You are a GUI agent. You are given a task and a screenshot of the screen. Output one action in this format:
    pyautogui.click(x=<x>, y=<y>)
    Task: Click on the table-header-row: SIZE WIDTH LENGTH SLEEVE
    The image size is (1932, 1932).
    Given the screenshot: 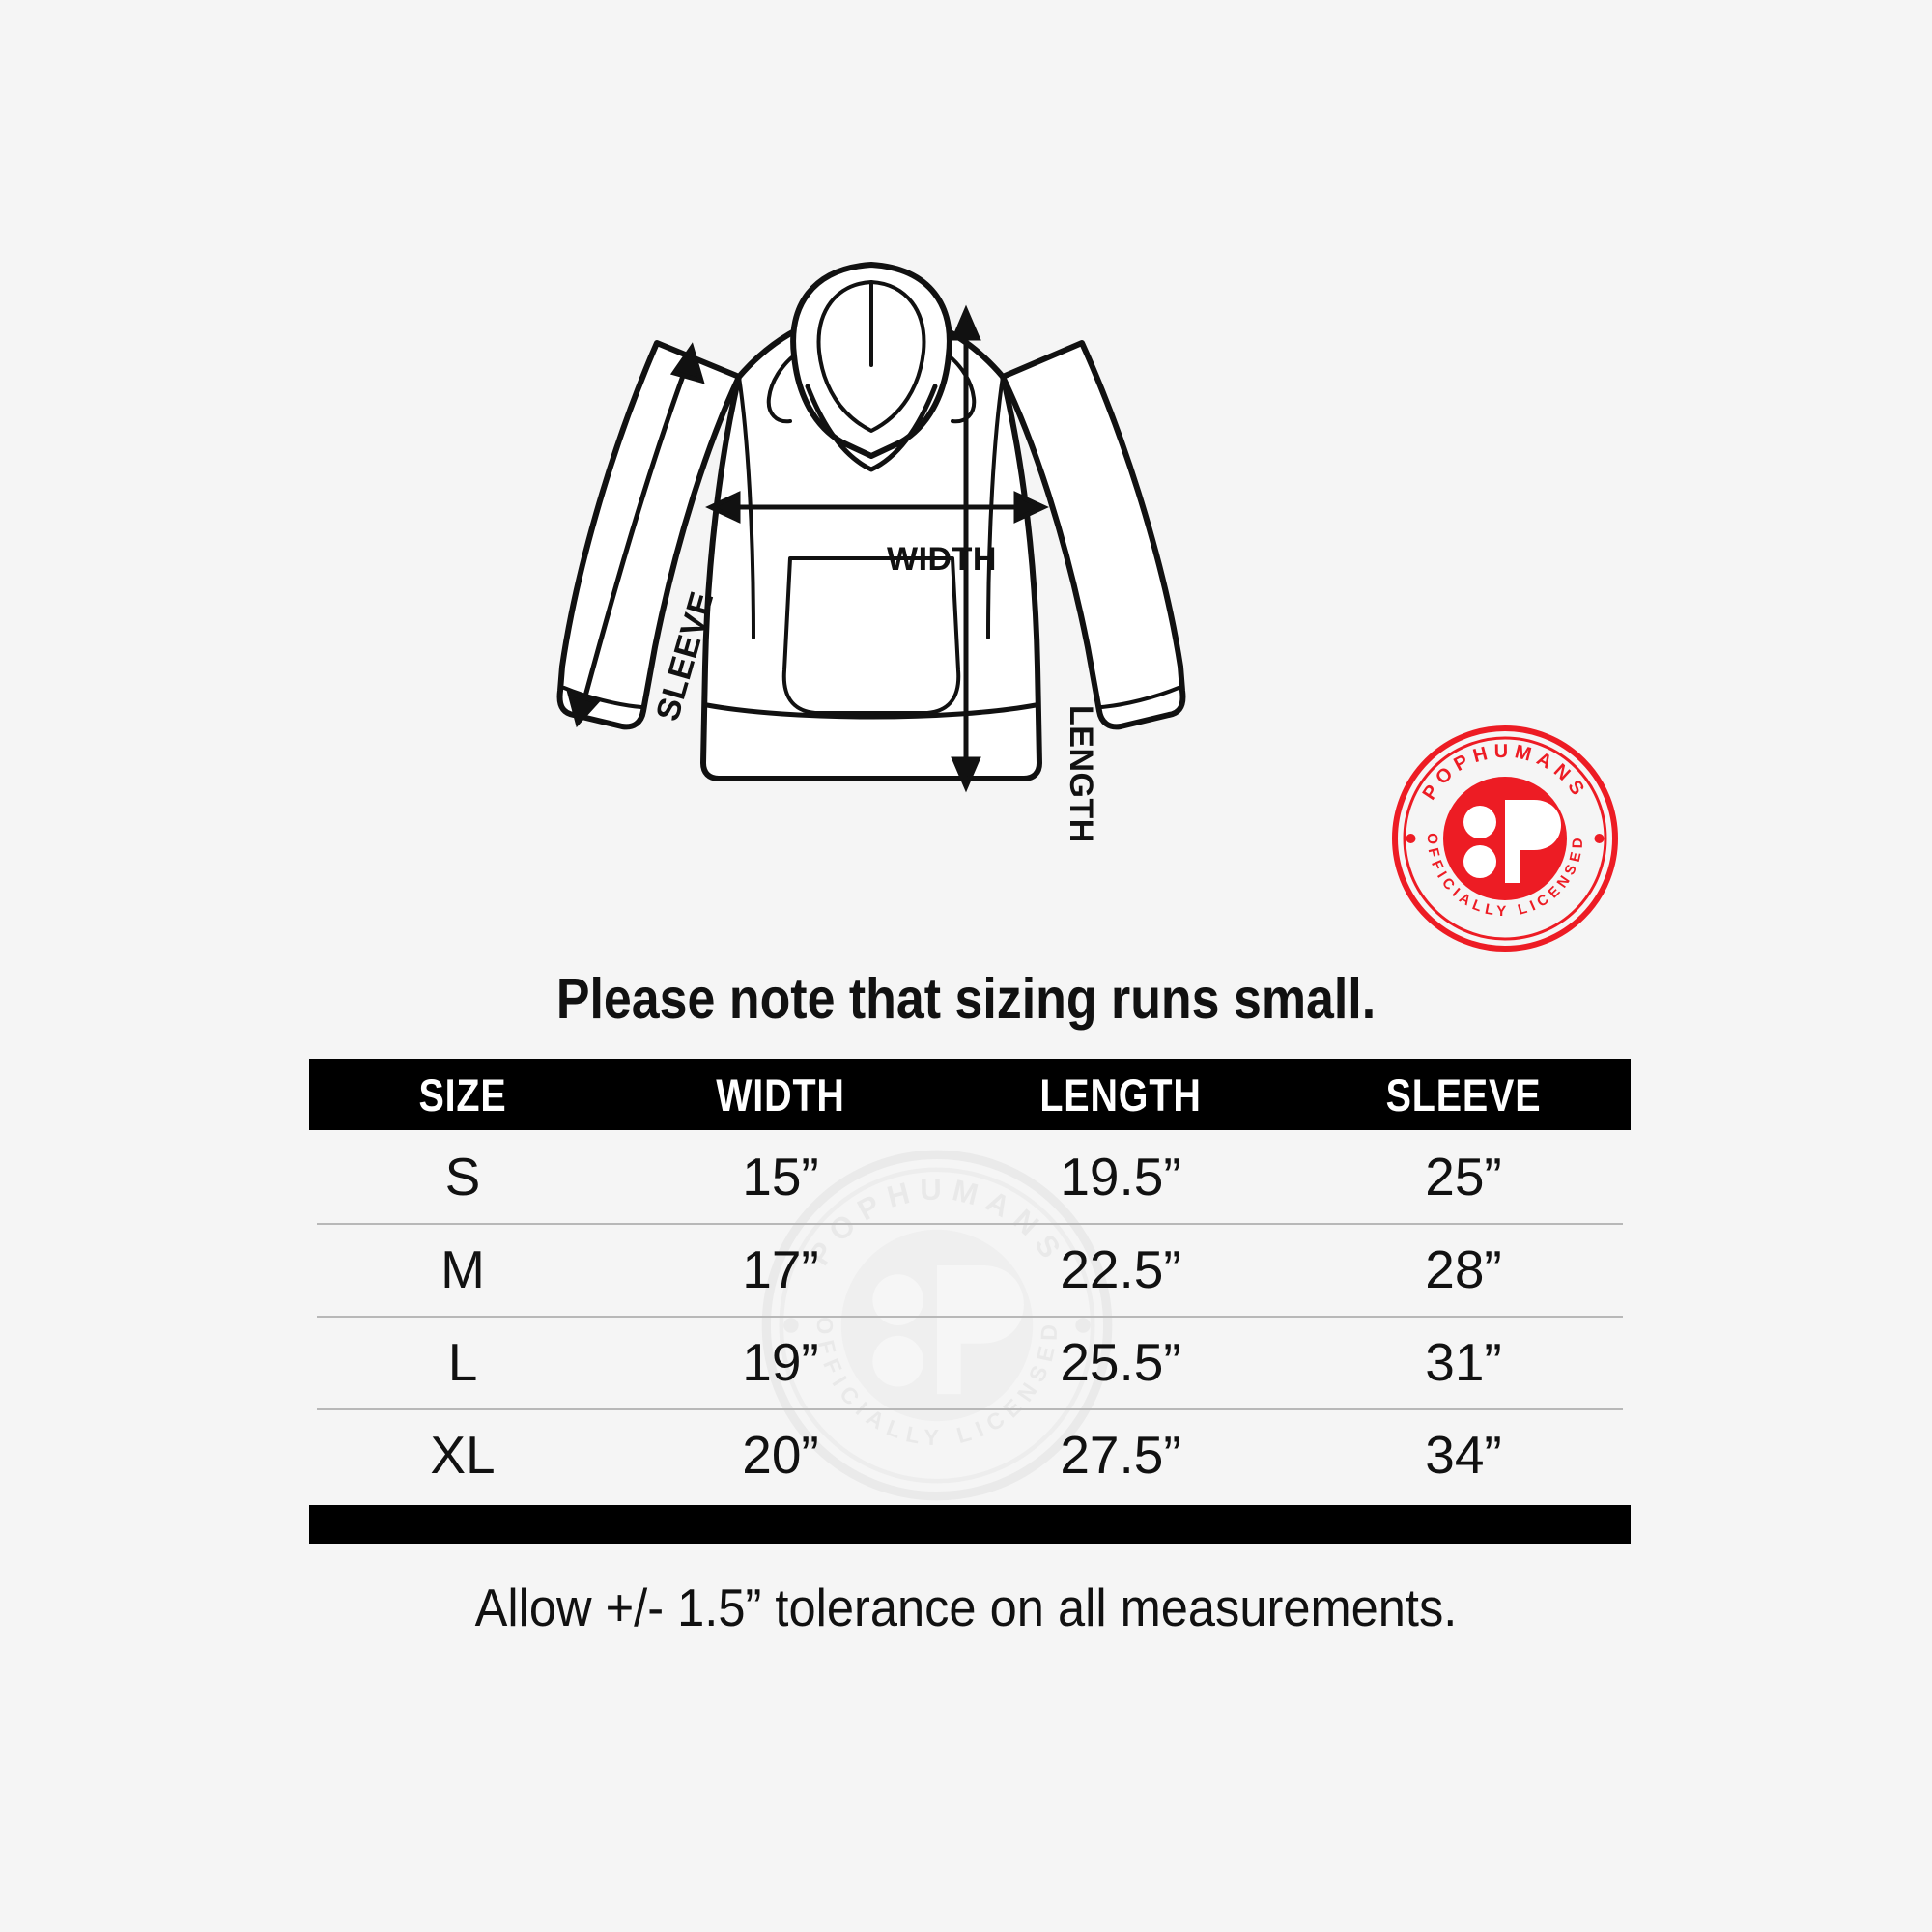 What is the action you would take?
    pyautogui.click(x=970, y=1094)
    